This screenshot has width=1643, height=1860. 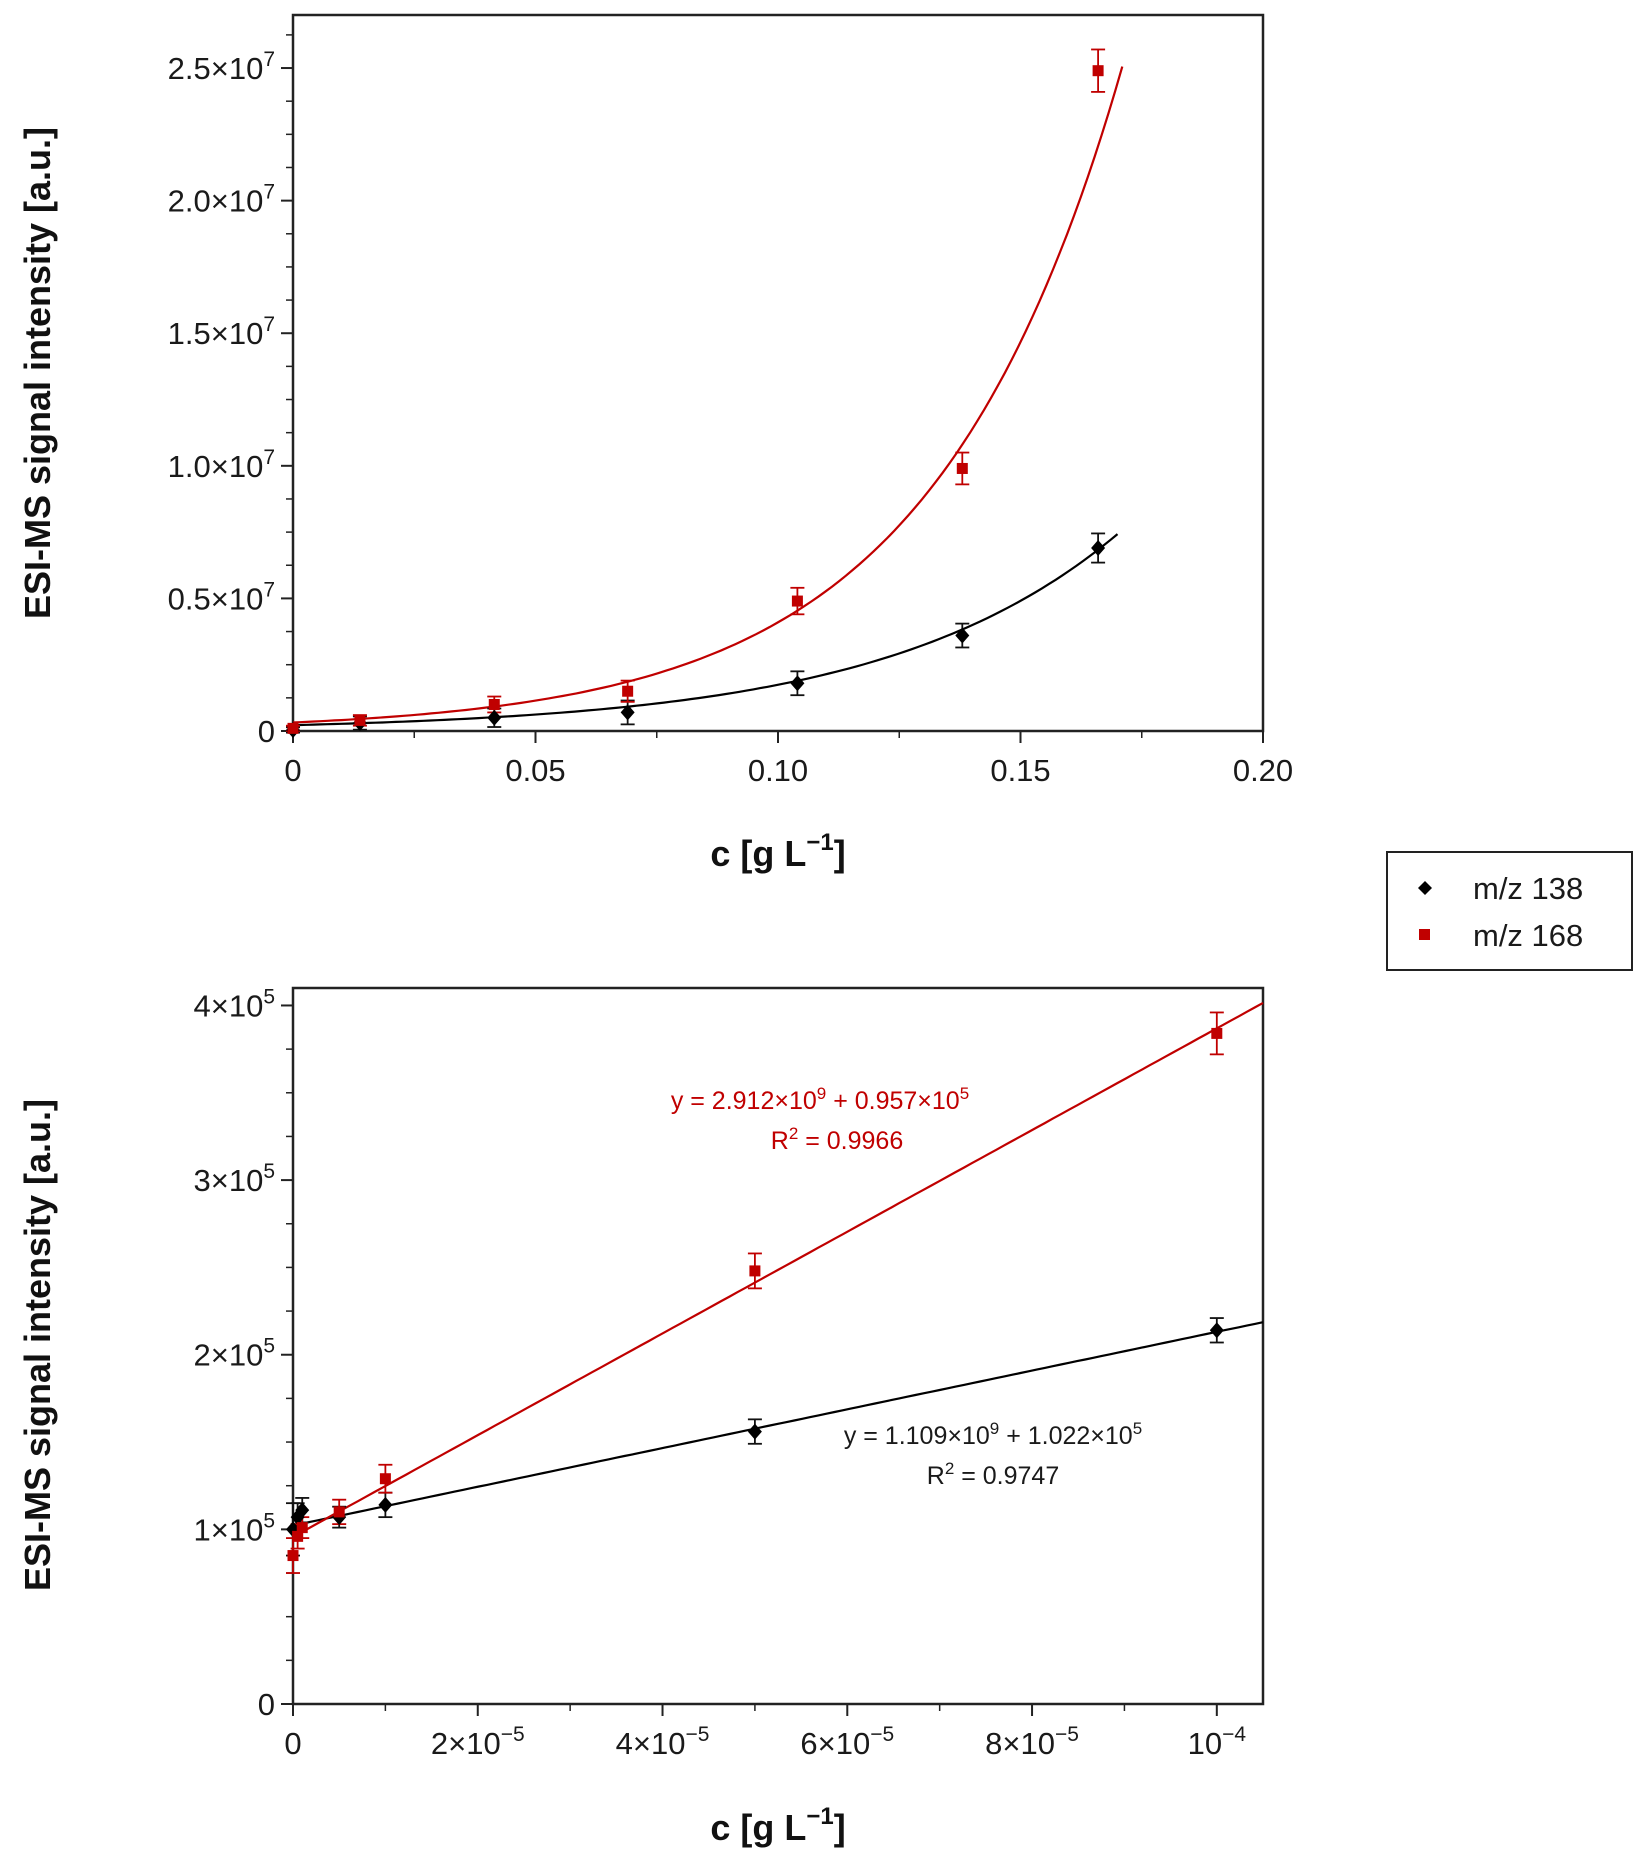 What do you see at coordinates (234, 1528) in the screenshot?
I see `y-tick-label: 1×10⁵` at bounding box center [234, 1528].